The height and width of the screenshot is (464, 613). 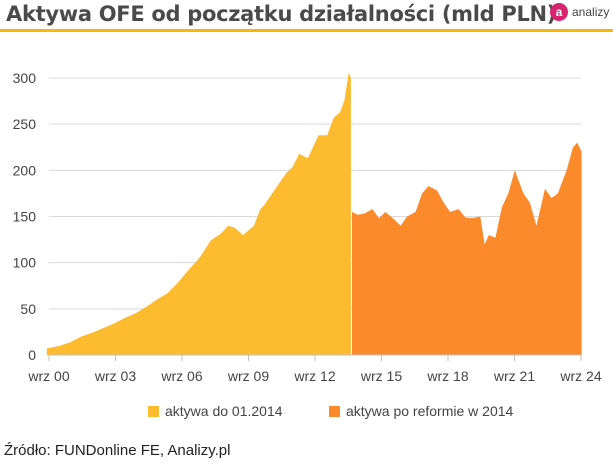 I want to click on x-tick-label: wrz 09, so click(x=248, y=376).